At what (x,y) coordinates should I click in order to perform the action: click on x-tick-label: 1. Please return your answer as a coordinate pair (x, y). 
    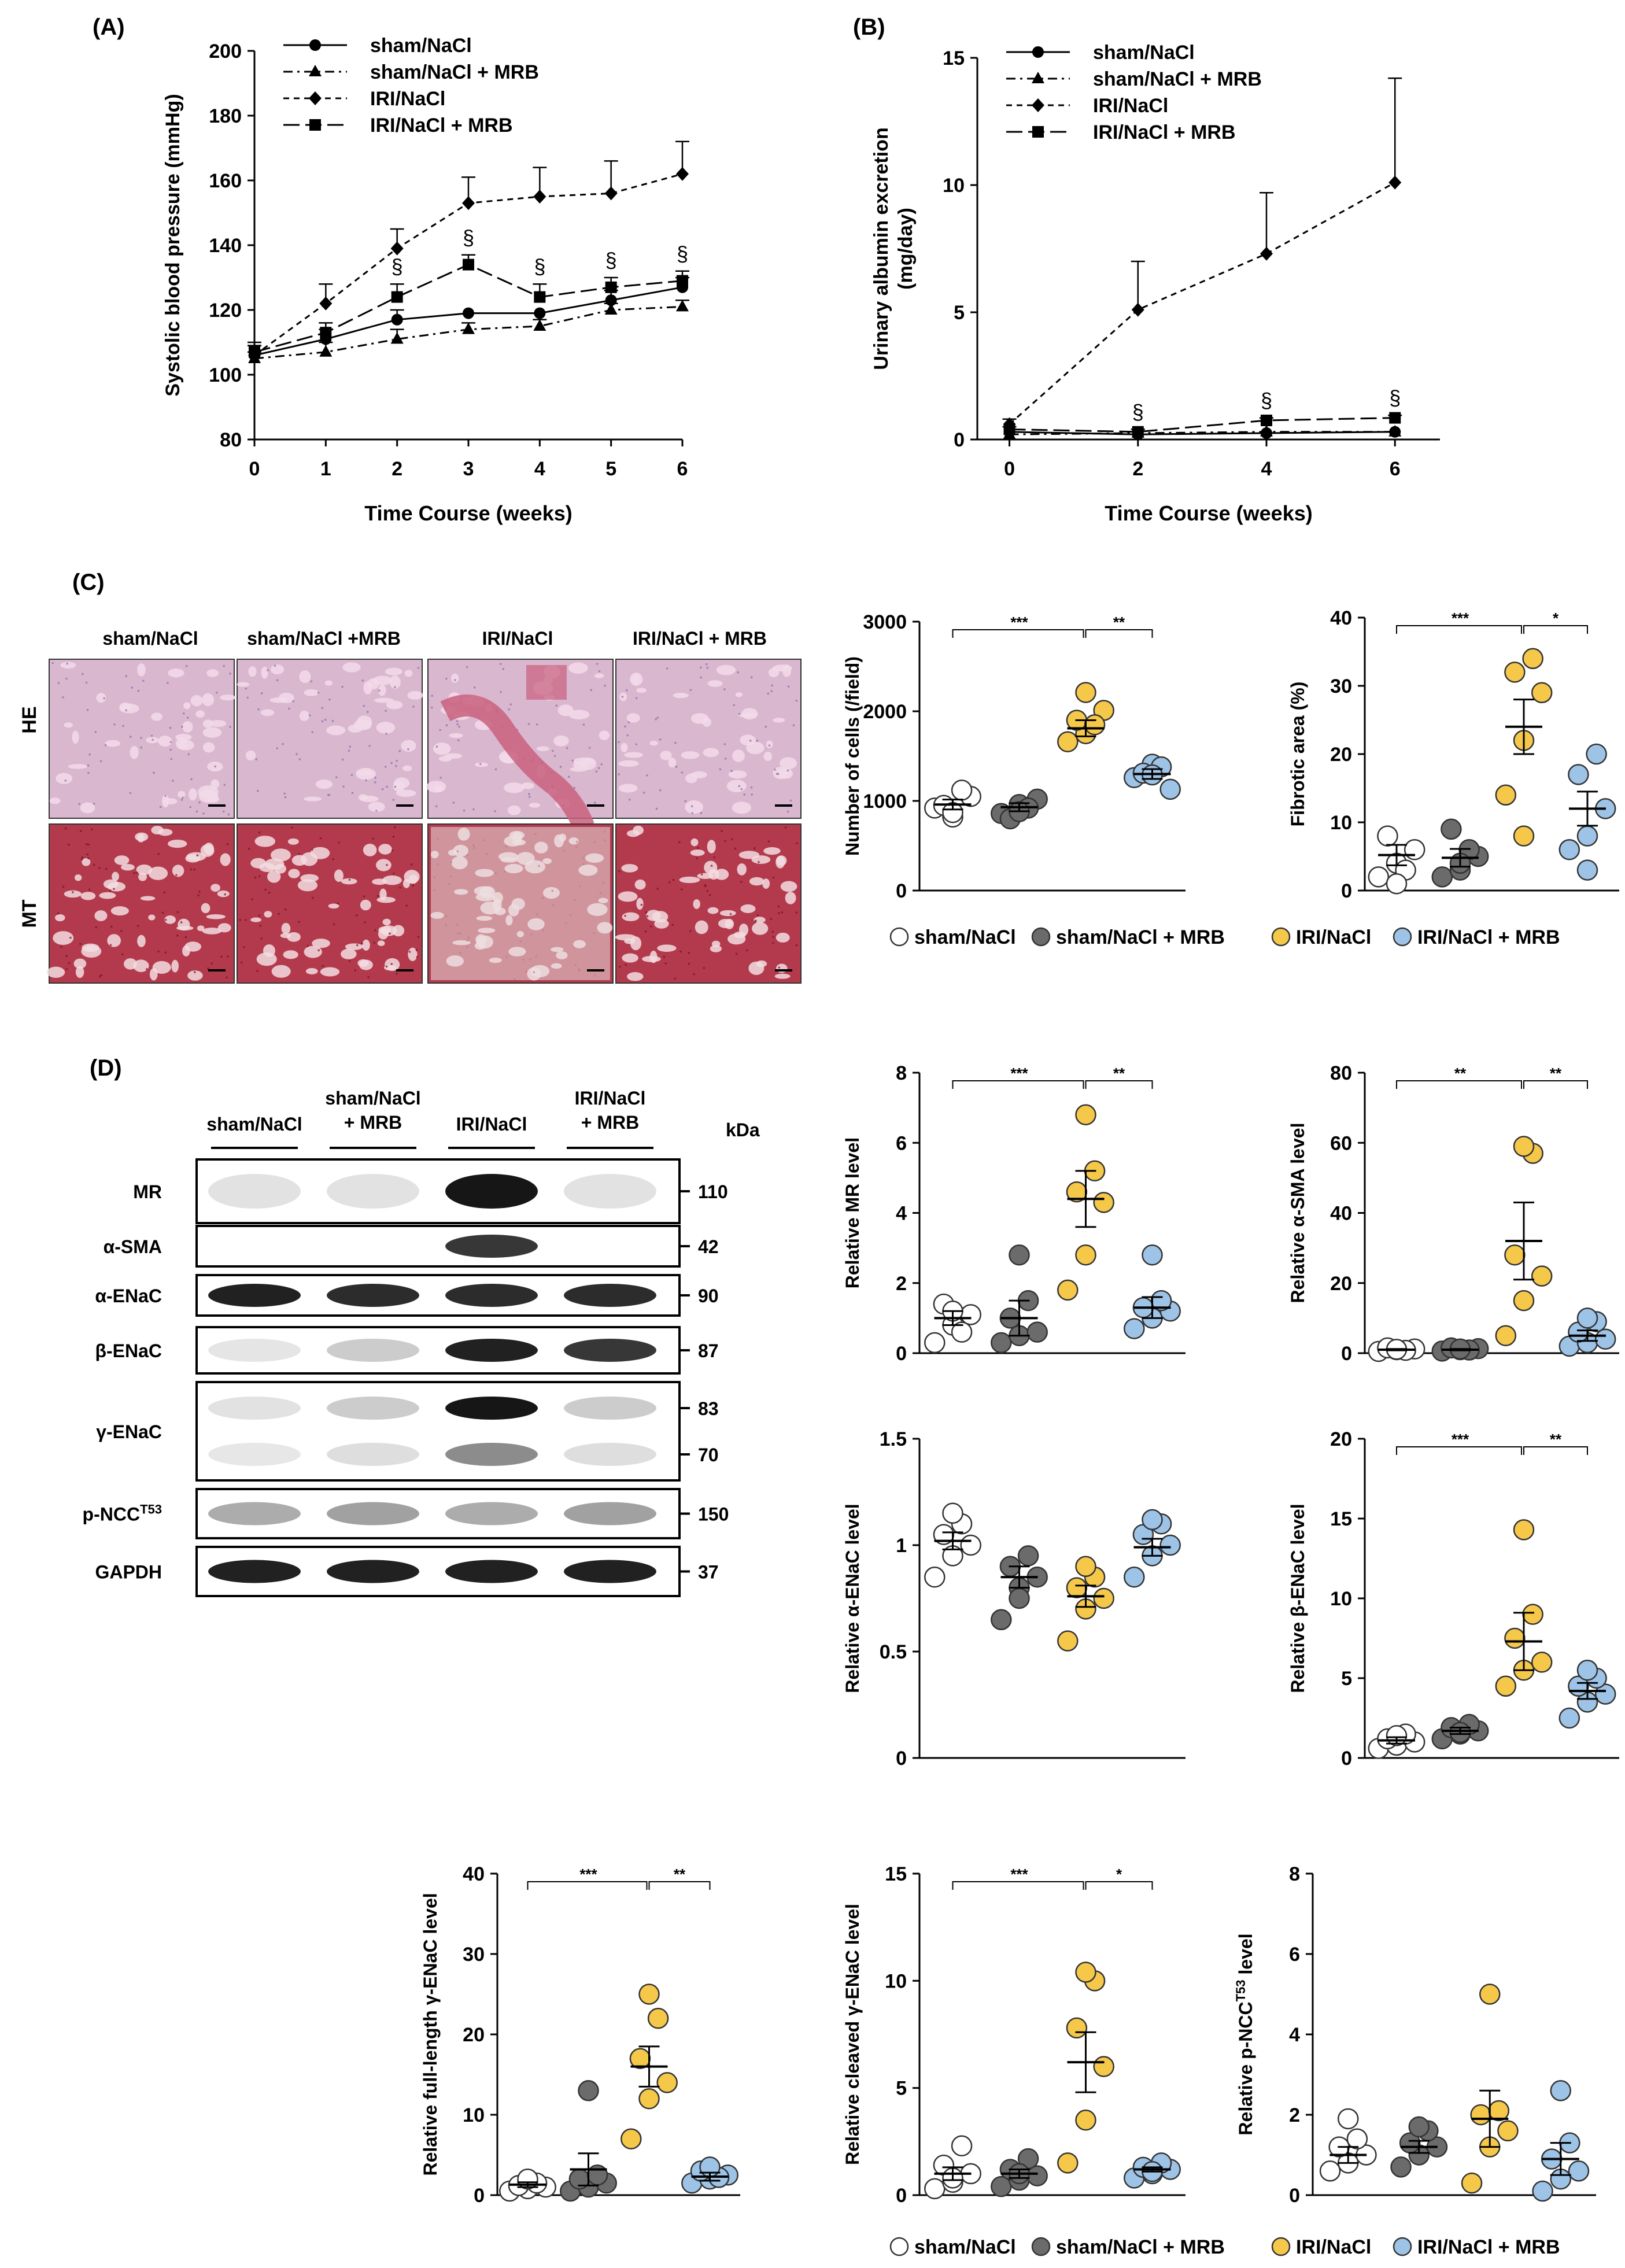
    Looking at the image, I should click on (325, 469).